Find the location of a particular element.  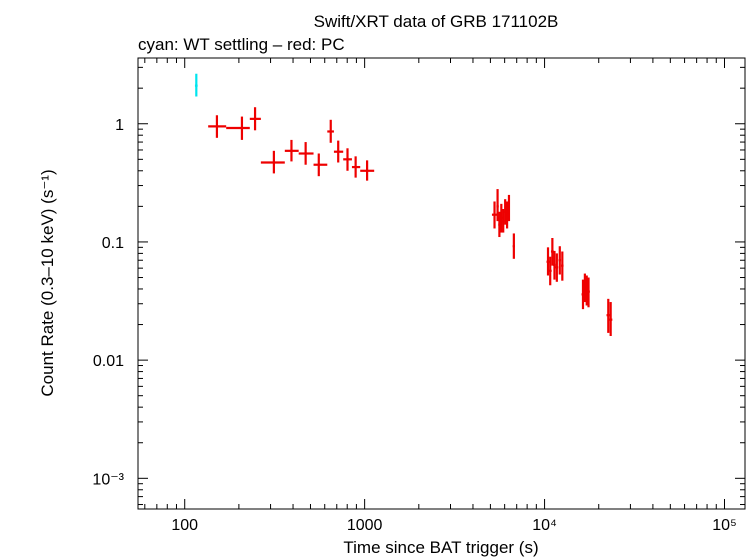

x-tick-label: 10⁴ is located at coordinates (544, 525).